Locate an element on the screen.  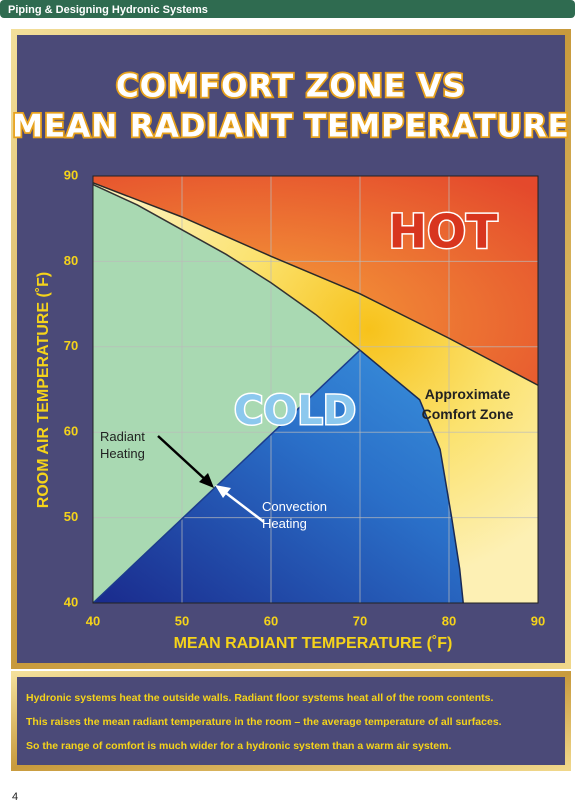
x-tick-label: 60 is located at coordinates (271, 620).